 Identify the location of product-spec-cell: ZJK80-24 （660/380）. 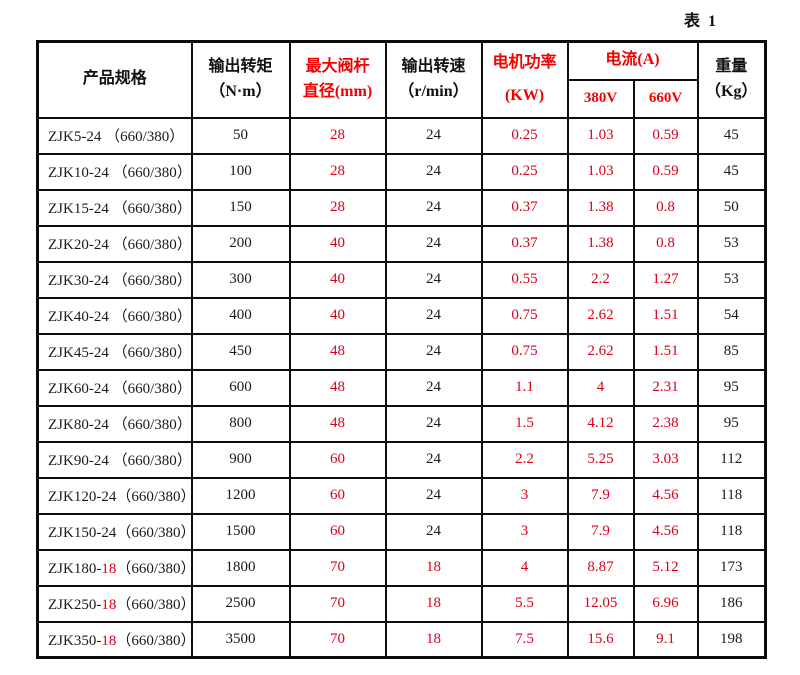
(114, 423).